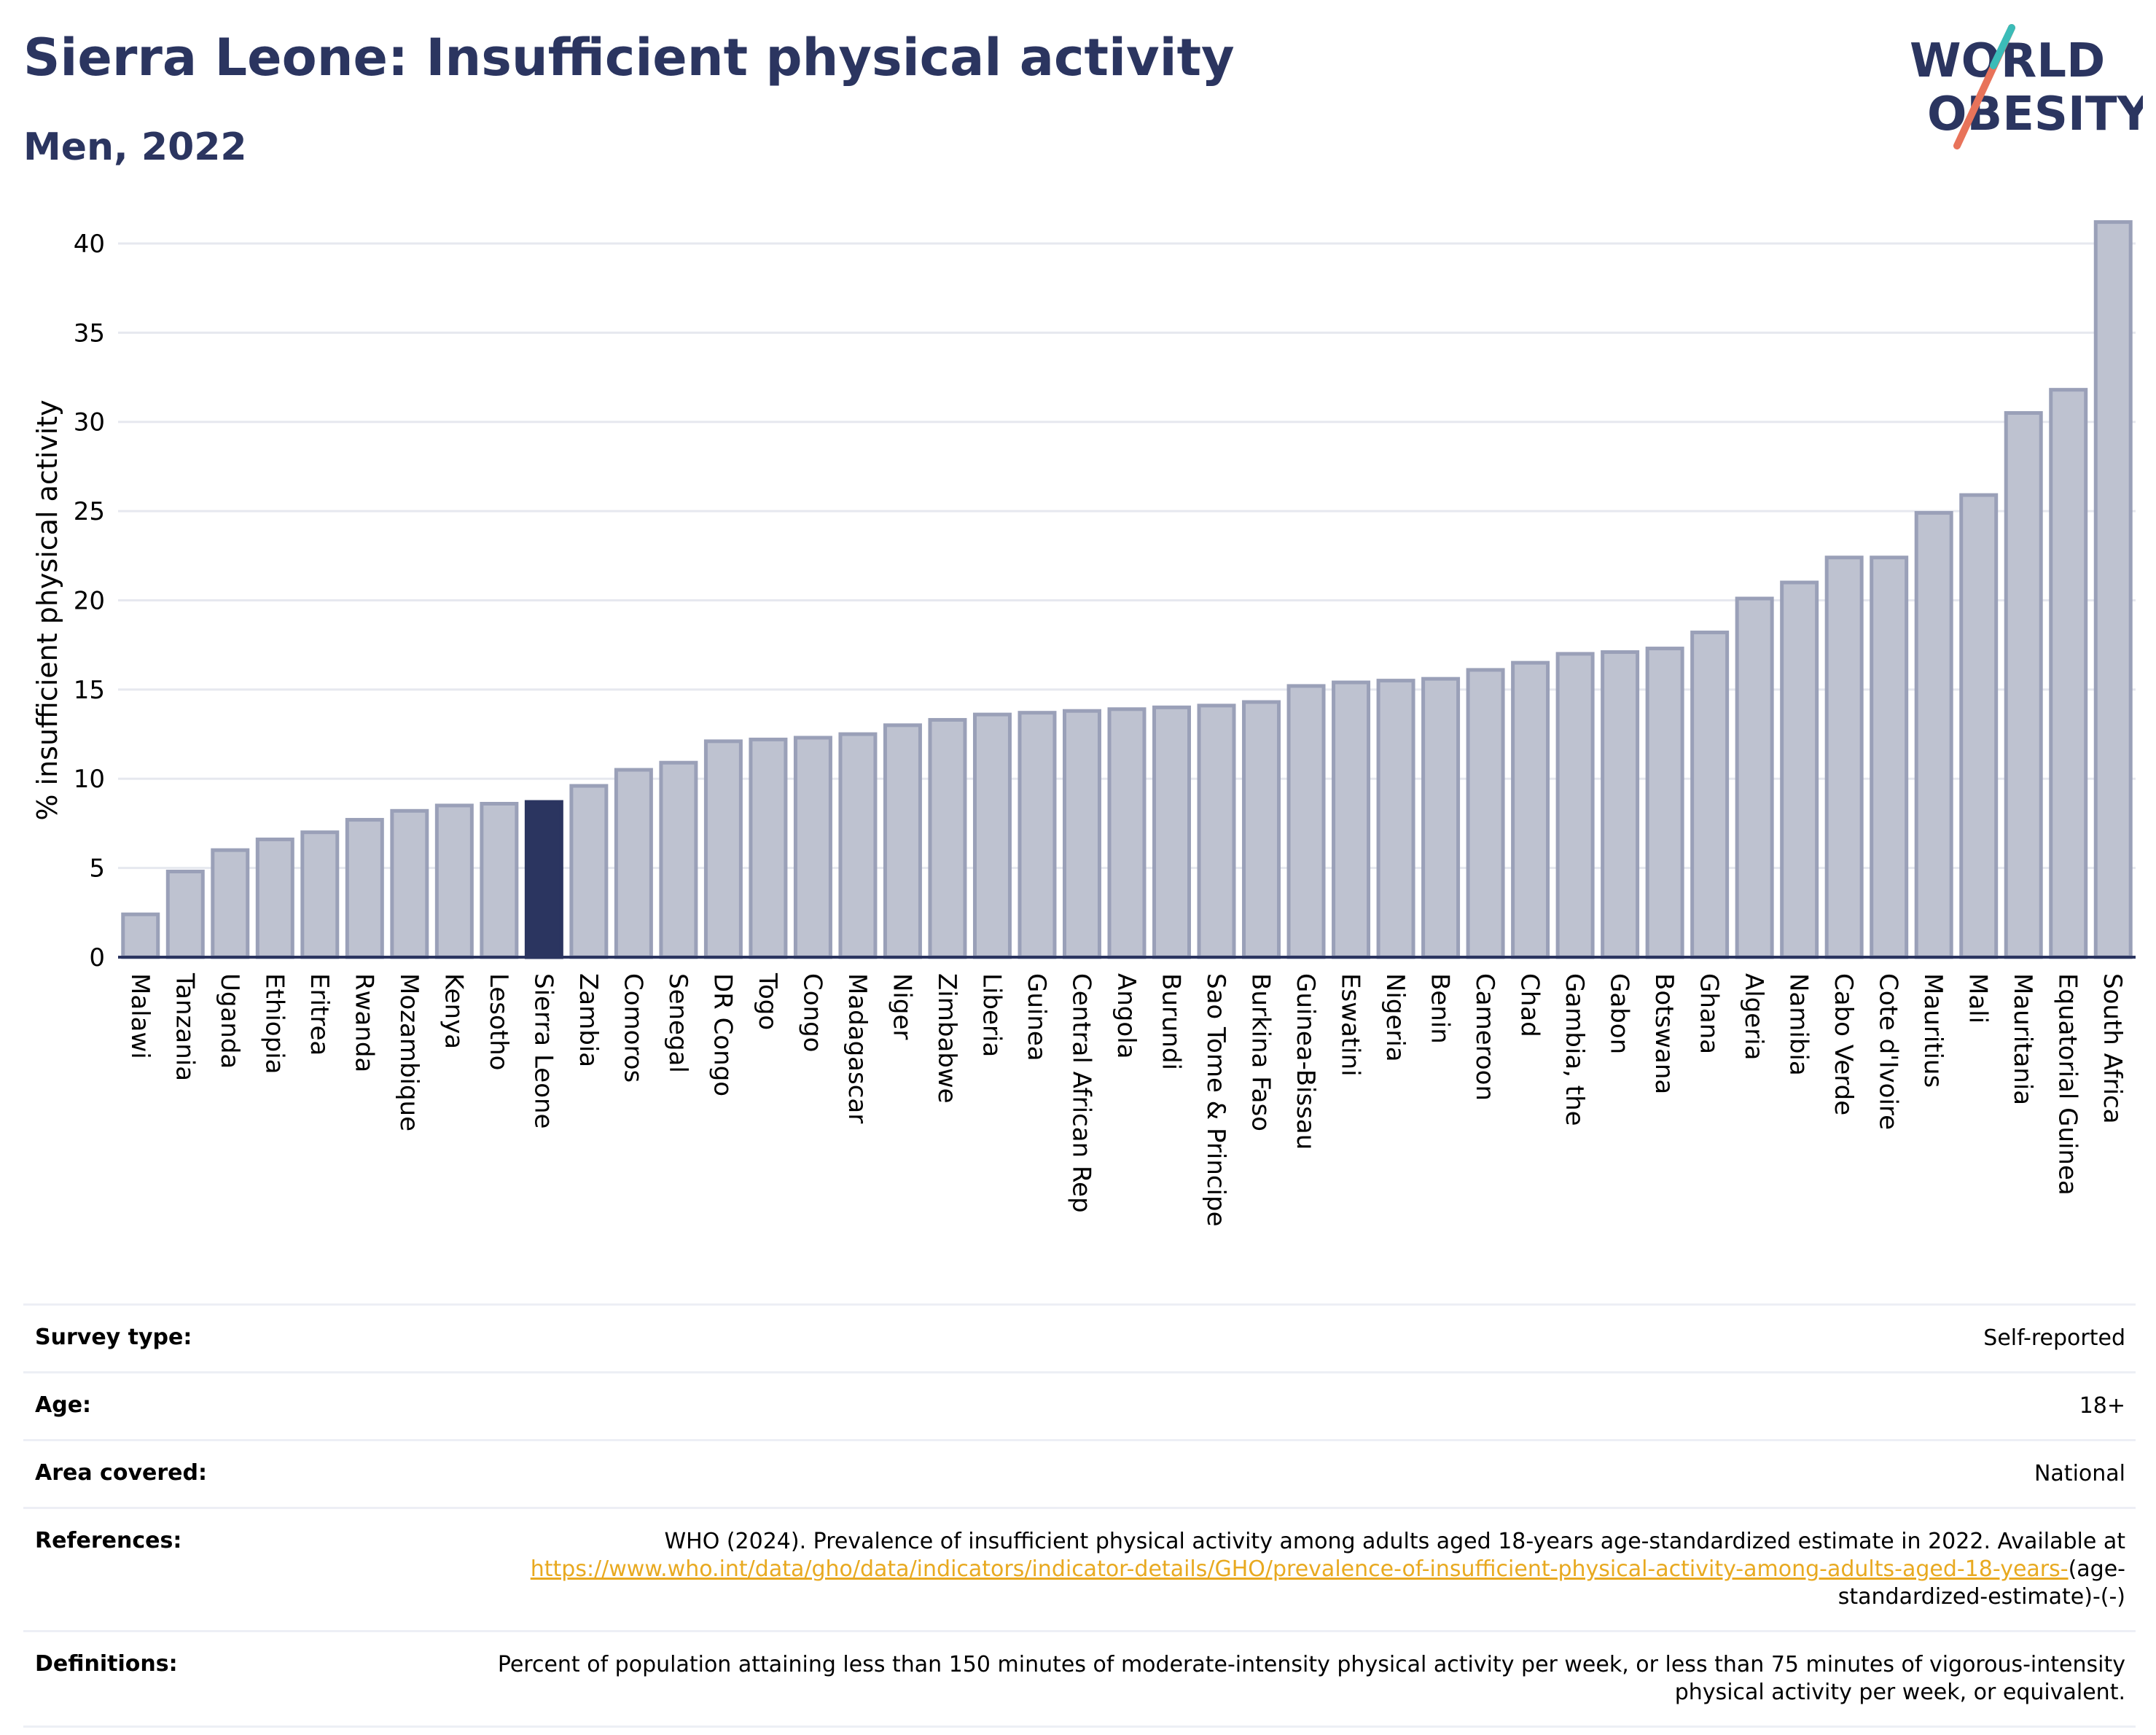  Describe the element at coordinates (1621, 805) in the screenshot. I see `bar-gabon` at that location.